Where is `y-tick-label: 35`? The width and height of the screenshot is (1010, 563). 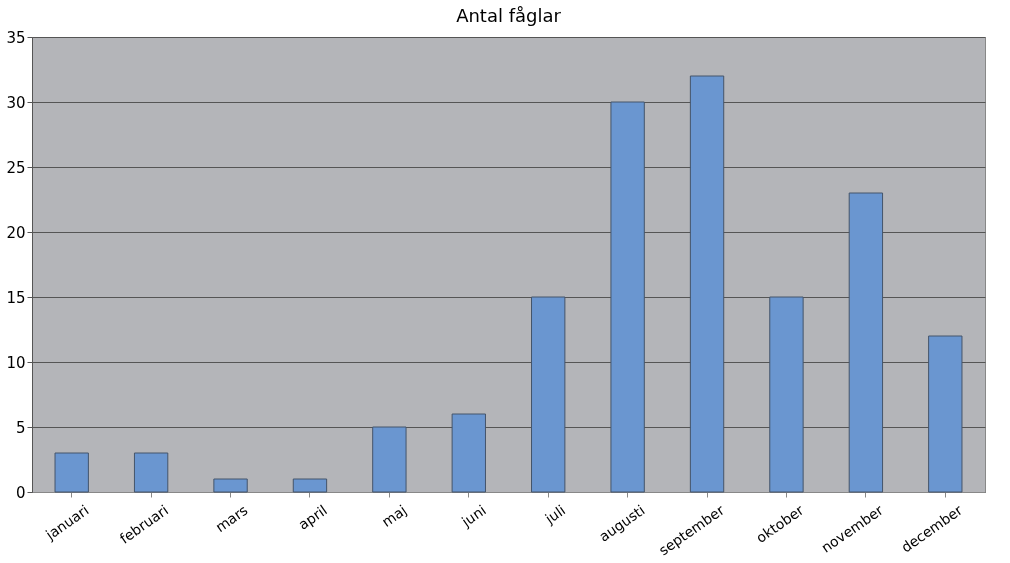
y-tick-label: 35 is located at coordinates (16, 37).